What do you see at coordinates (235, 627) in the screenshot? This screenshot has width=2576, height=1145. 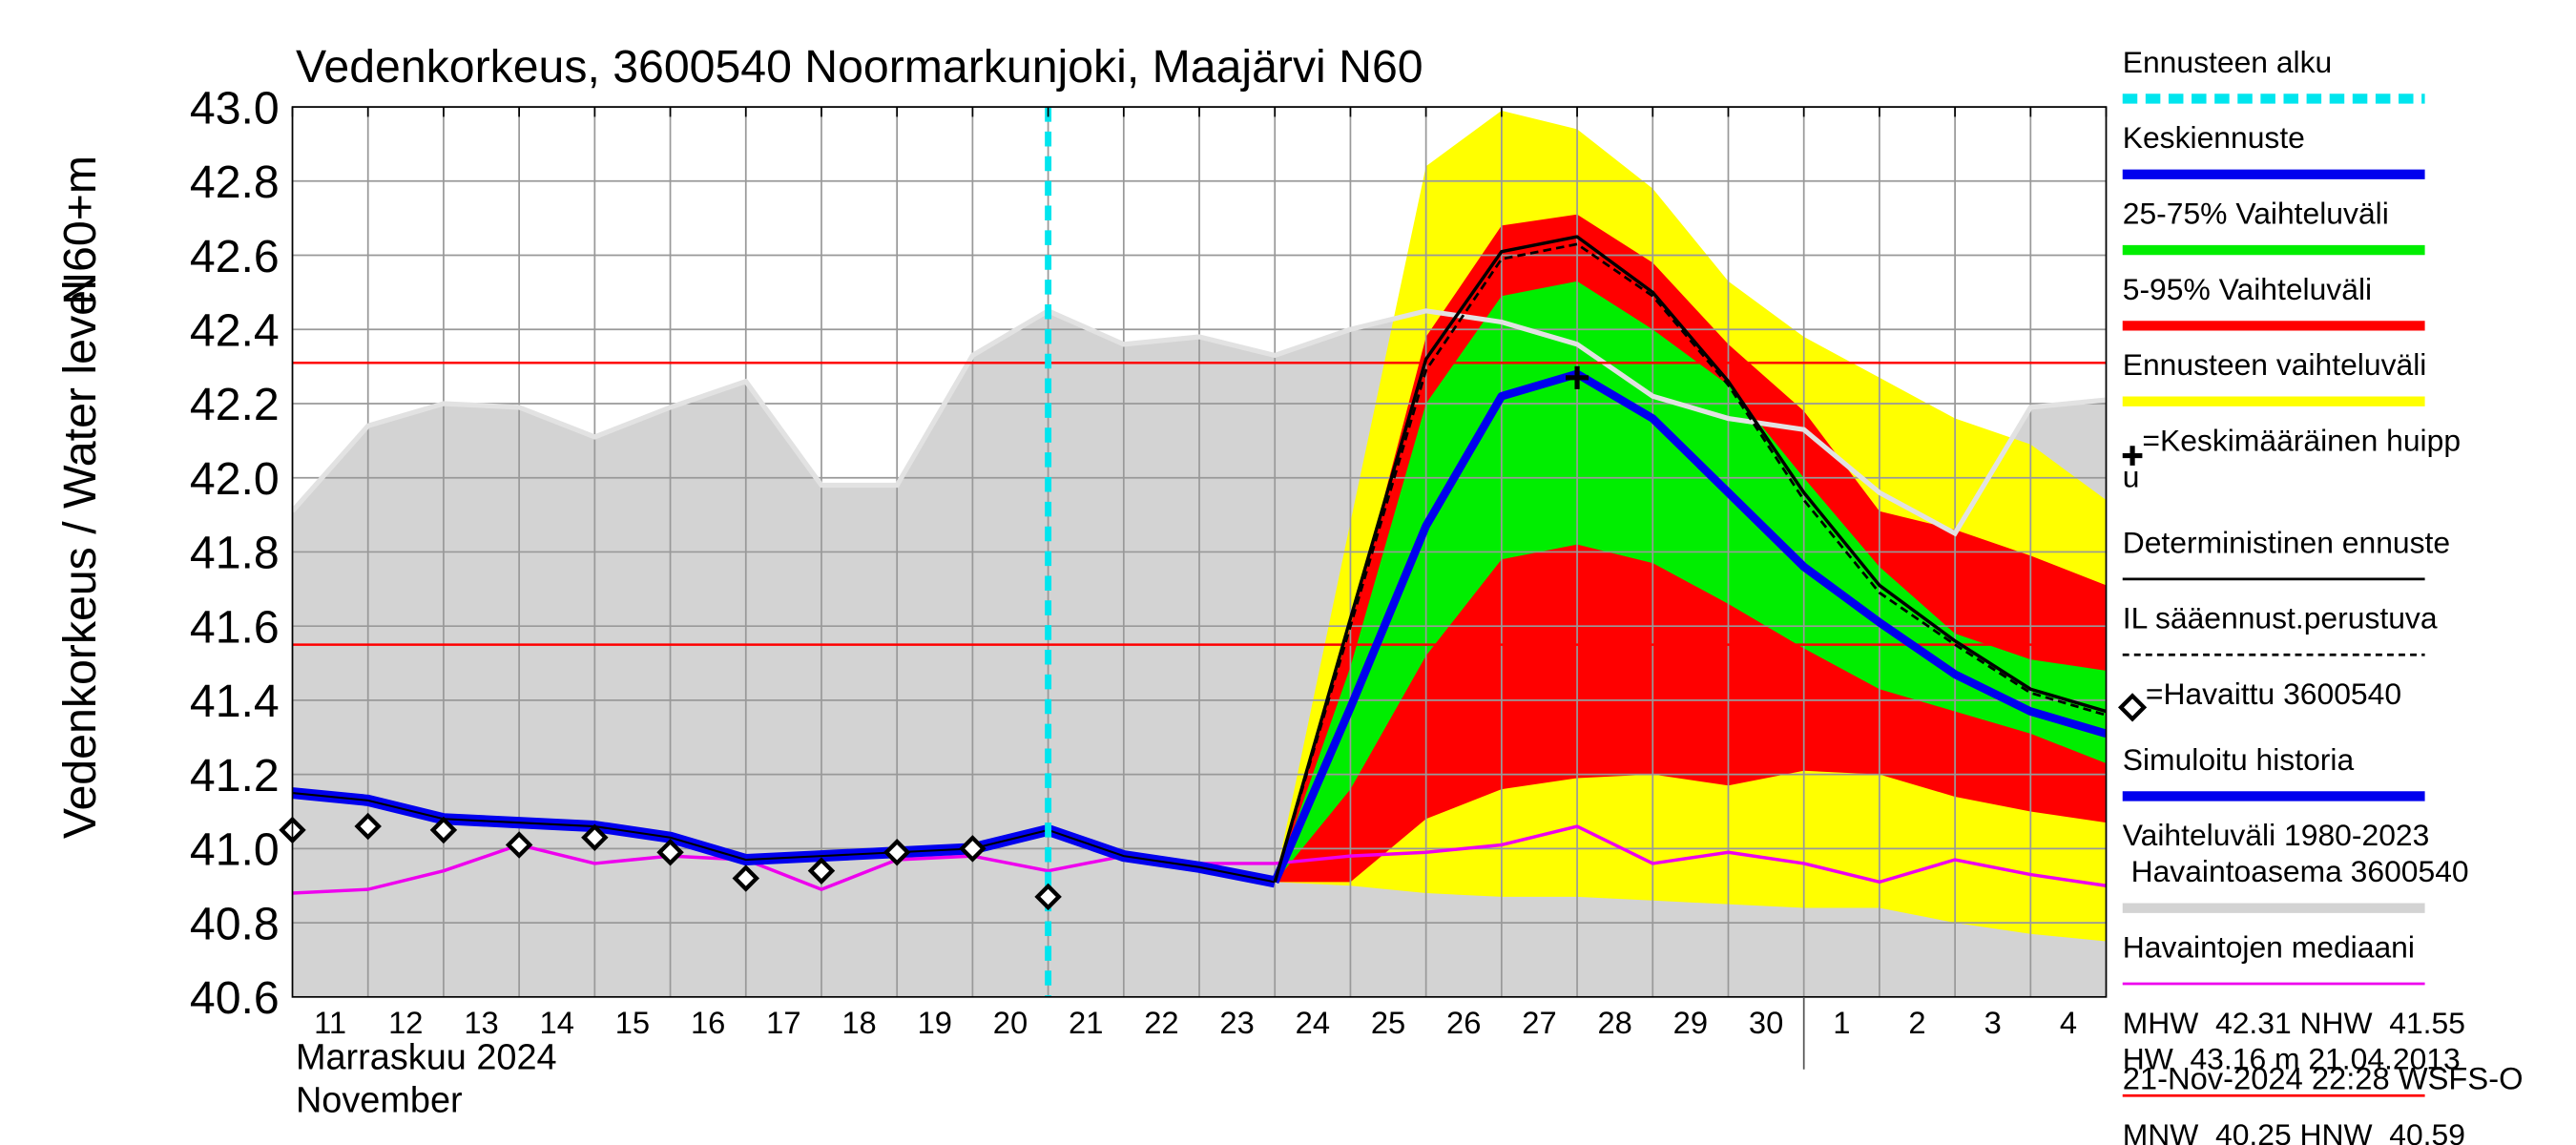 I see `y-tick-label: 41.6` at bounding box center [235, 627].